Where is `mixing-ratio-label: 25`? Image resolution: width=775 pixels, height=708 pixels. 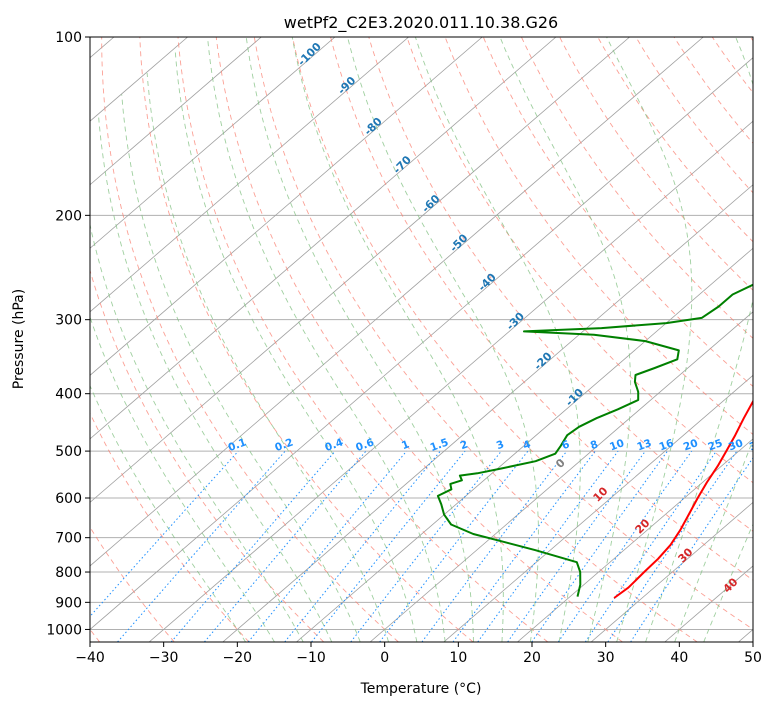 mixing-ratio-label: 25 is located at coordinates (715, 445).